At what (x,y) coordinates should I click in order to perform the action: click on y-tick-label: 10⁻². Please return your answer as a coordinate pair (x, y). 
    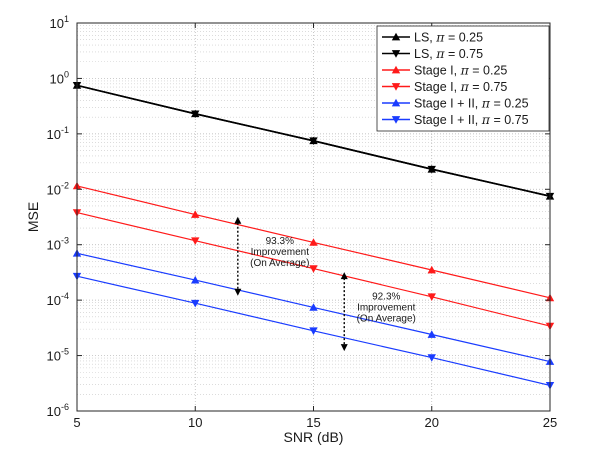
    Looking at the image, I should click on (58, 188).